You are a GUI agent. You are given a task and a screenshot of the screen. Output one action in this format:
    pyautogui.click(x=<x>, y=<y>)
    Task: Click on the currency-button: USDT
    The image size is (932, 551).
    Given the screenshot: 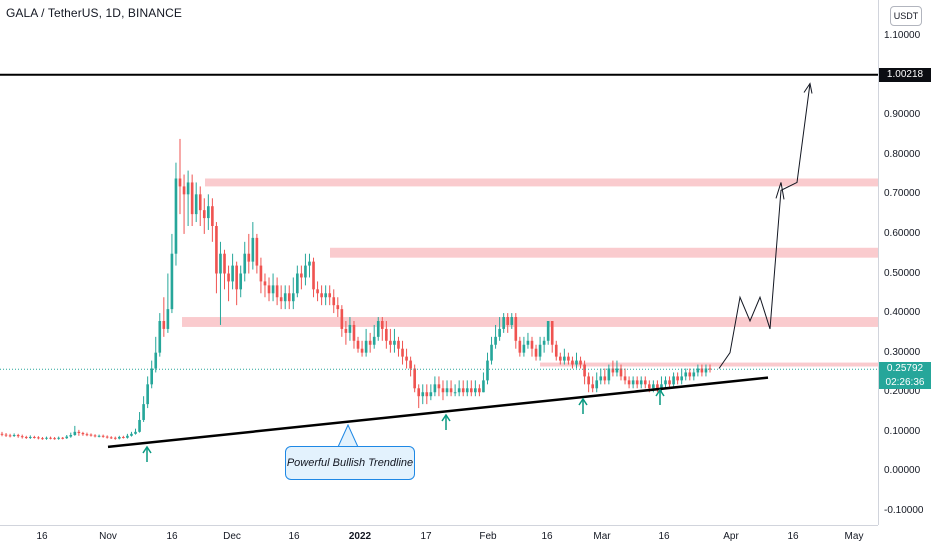 What is the action you would take?
    pyautogui.click(x=906, y=16)
    